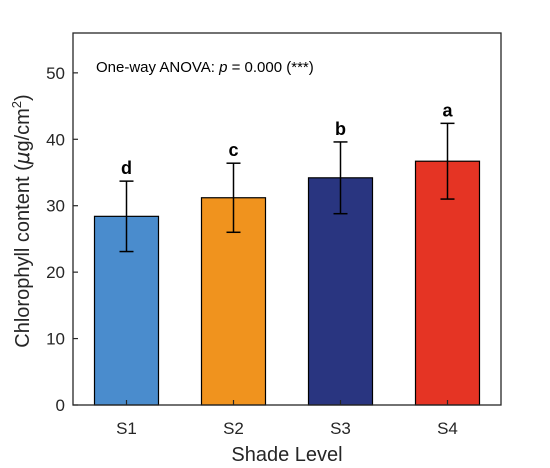  I want to click on y-tick-label-30: 30, so click(55, 206).